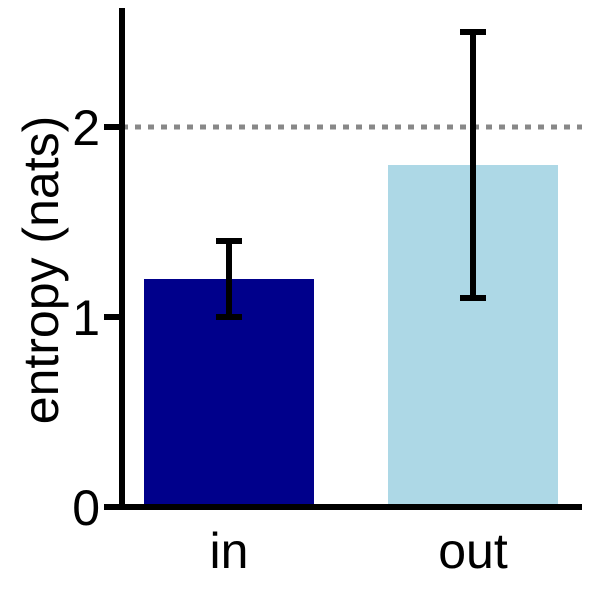 The image size is (590, 590). Describe the element at coordinates (86, 318) in the screenshot. I see `y-tick-label-1: 1` at that location.